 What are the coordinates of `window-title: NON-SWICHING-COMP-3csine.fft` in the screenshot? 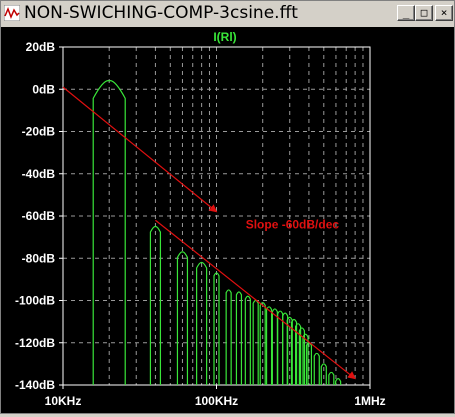 It's located at (161, 13).